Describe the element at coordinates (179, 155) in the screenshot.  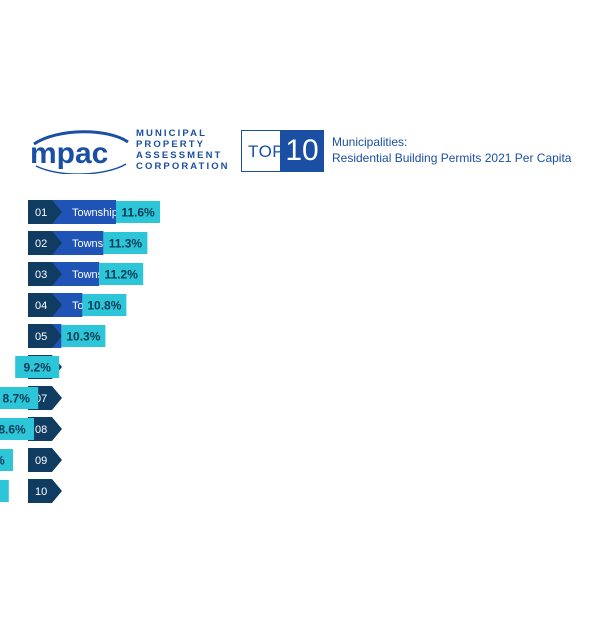
I see `logo-name-line: ASSESSMENT` at that location.